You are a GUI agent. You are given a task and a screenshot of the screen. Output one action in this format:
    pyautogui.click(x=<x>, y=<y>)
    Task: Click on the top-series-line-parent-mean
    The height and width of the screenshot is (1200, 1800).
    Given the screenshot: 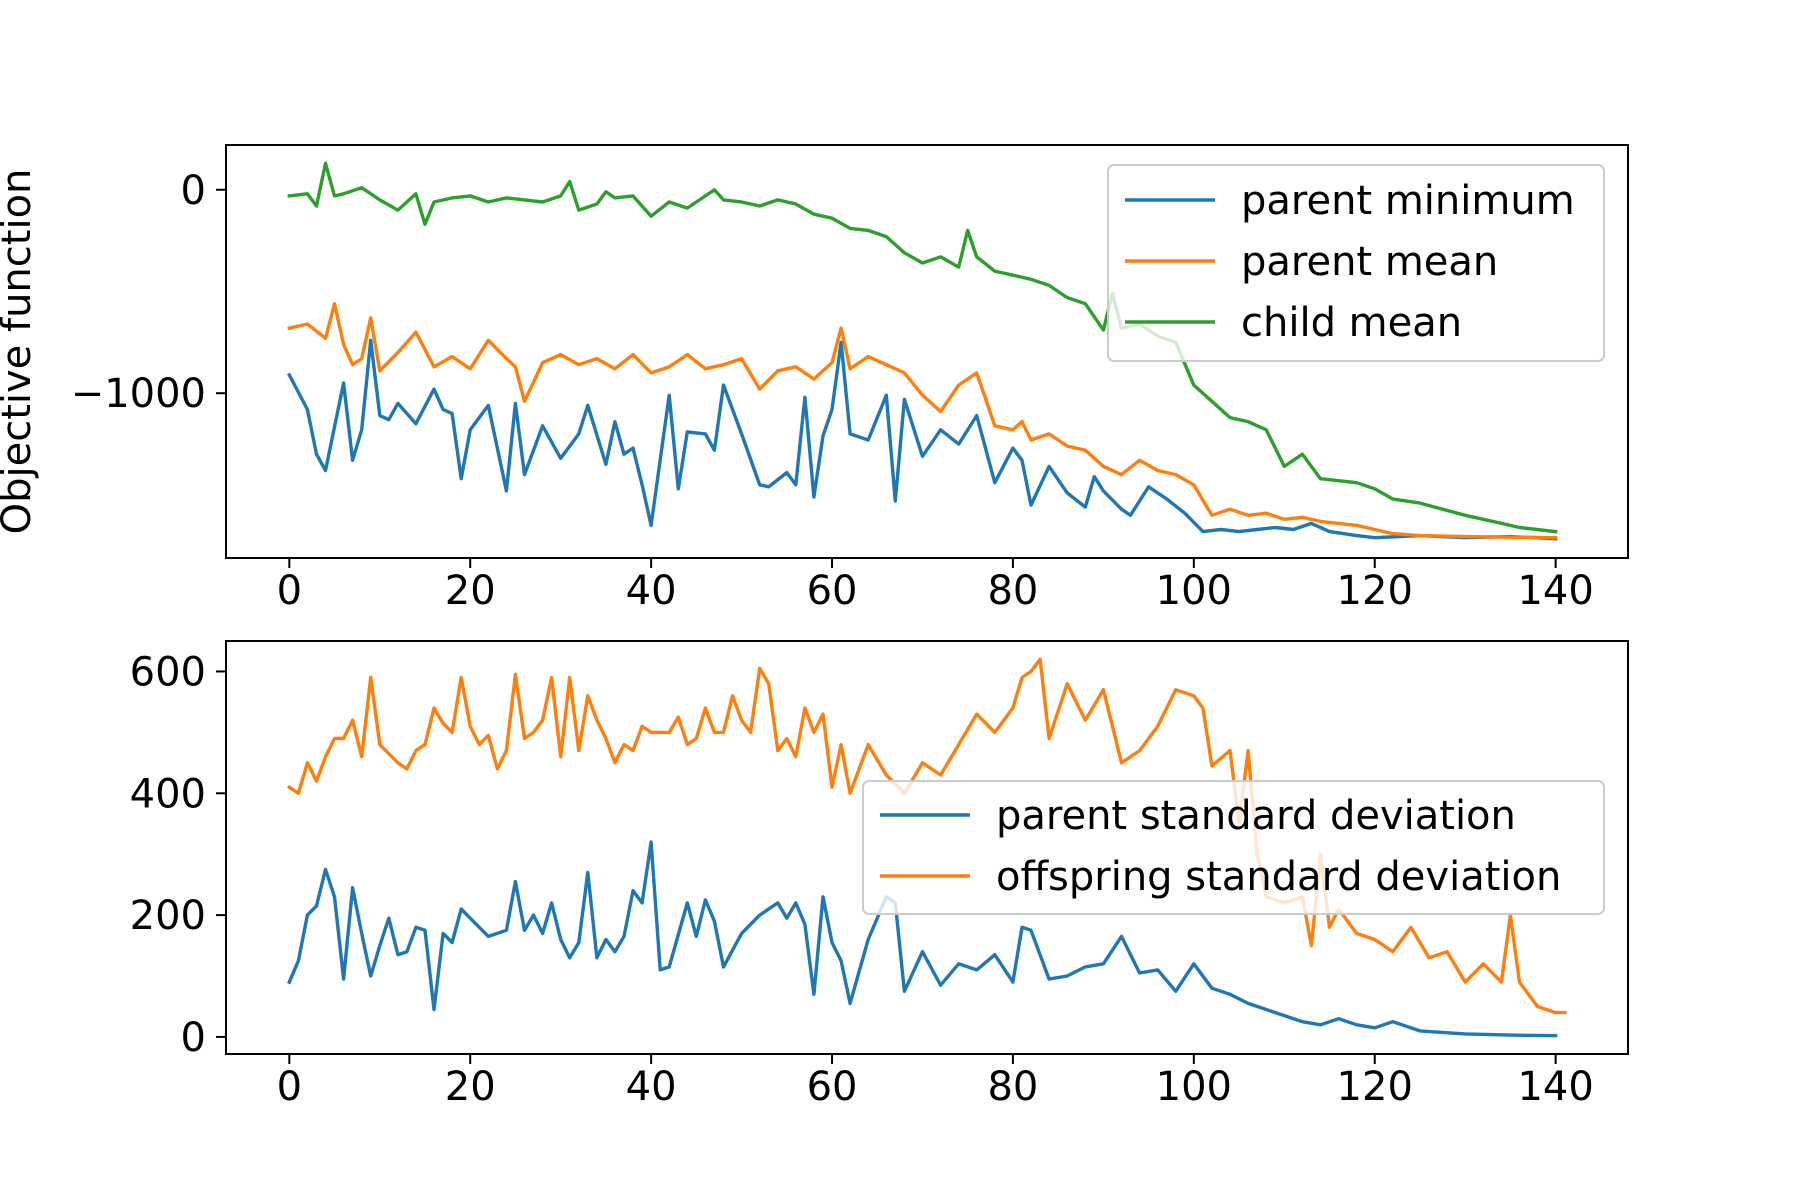 What is the action you would take?
    pyautogui.click(x=922, y=421)
    